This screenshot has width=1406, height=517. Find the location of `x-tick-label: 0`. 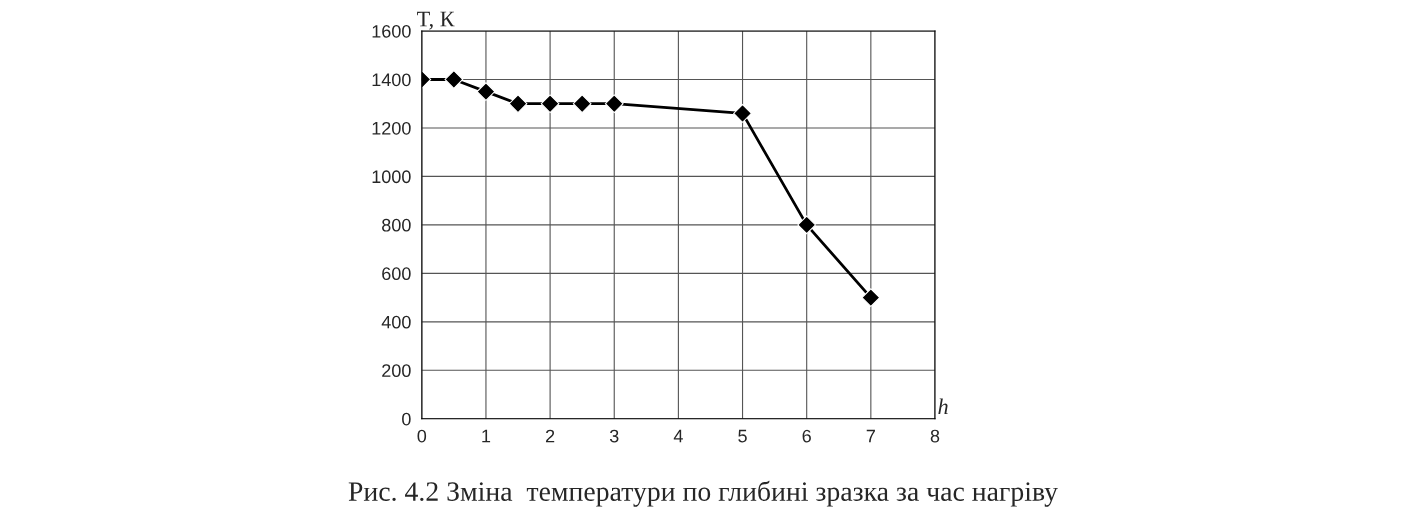

x-tick-label: 0 is located at coordinates (422, 436).